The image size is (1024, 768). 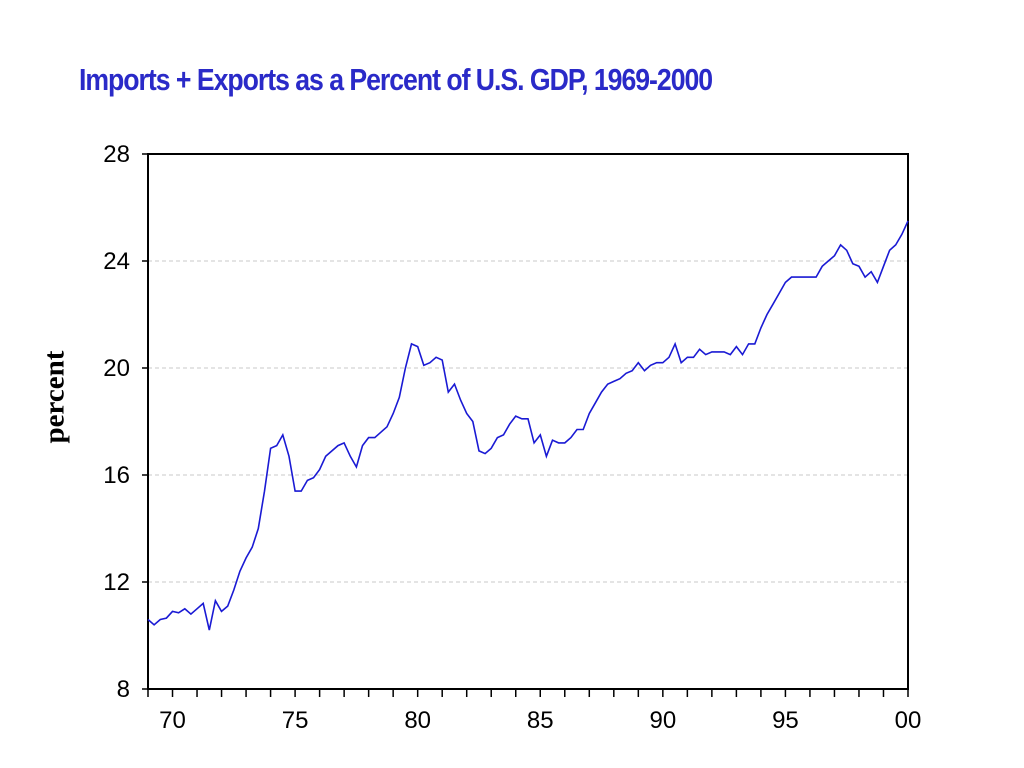 I want to click on y-ticks: 8 12 16 20 24 28, so click(x=125, y=422).